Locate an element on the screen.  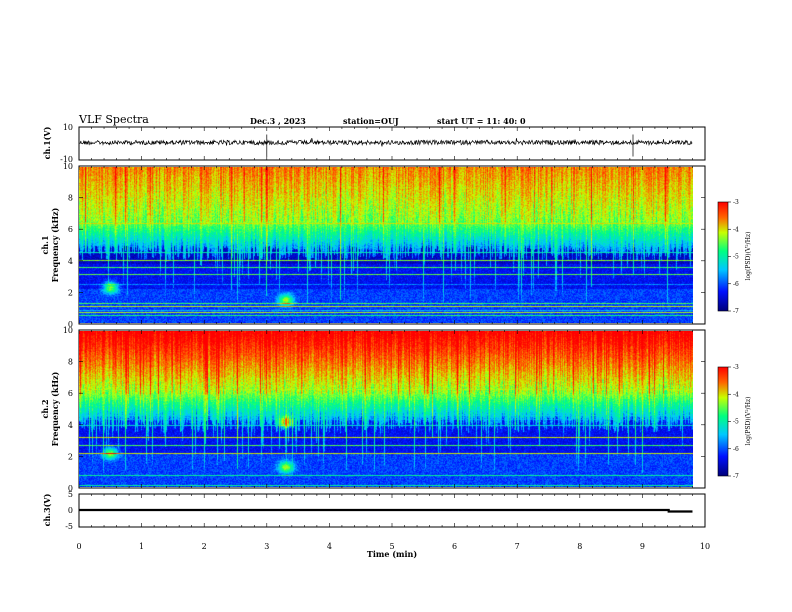
x-tick-label: 1 is located at coordinates (141, 546).